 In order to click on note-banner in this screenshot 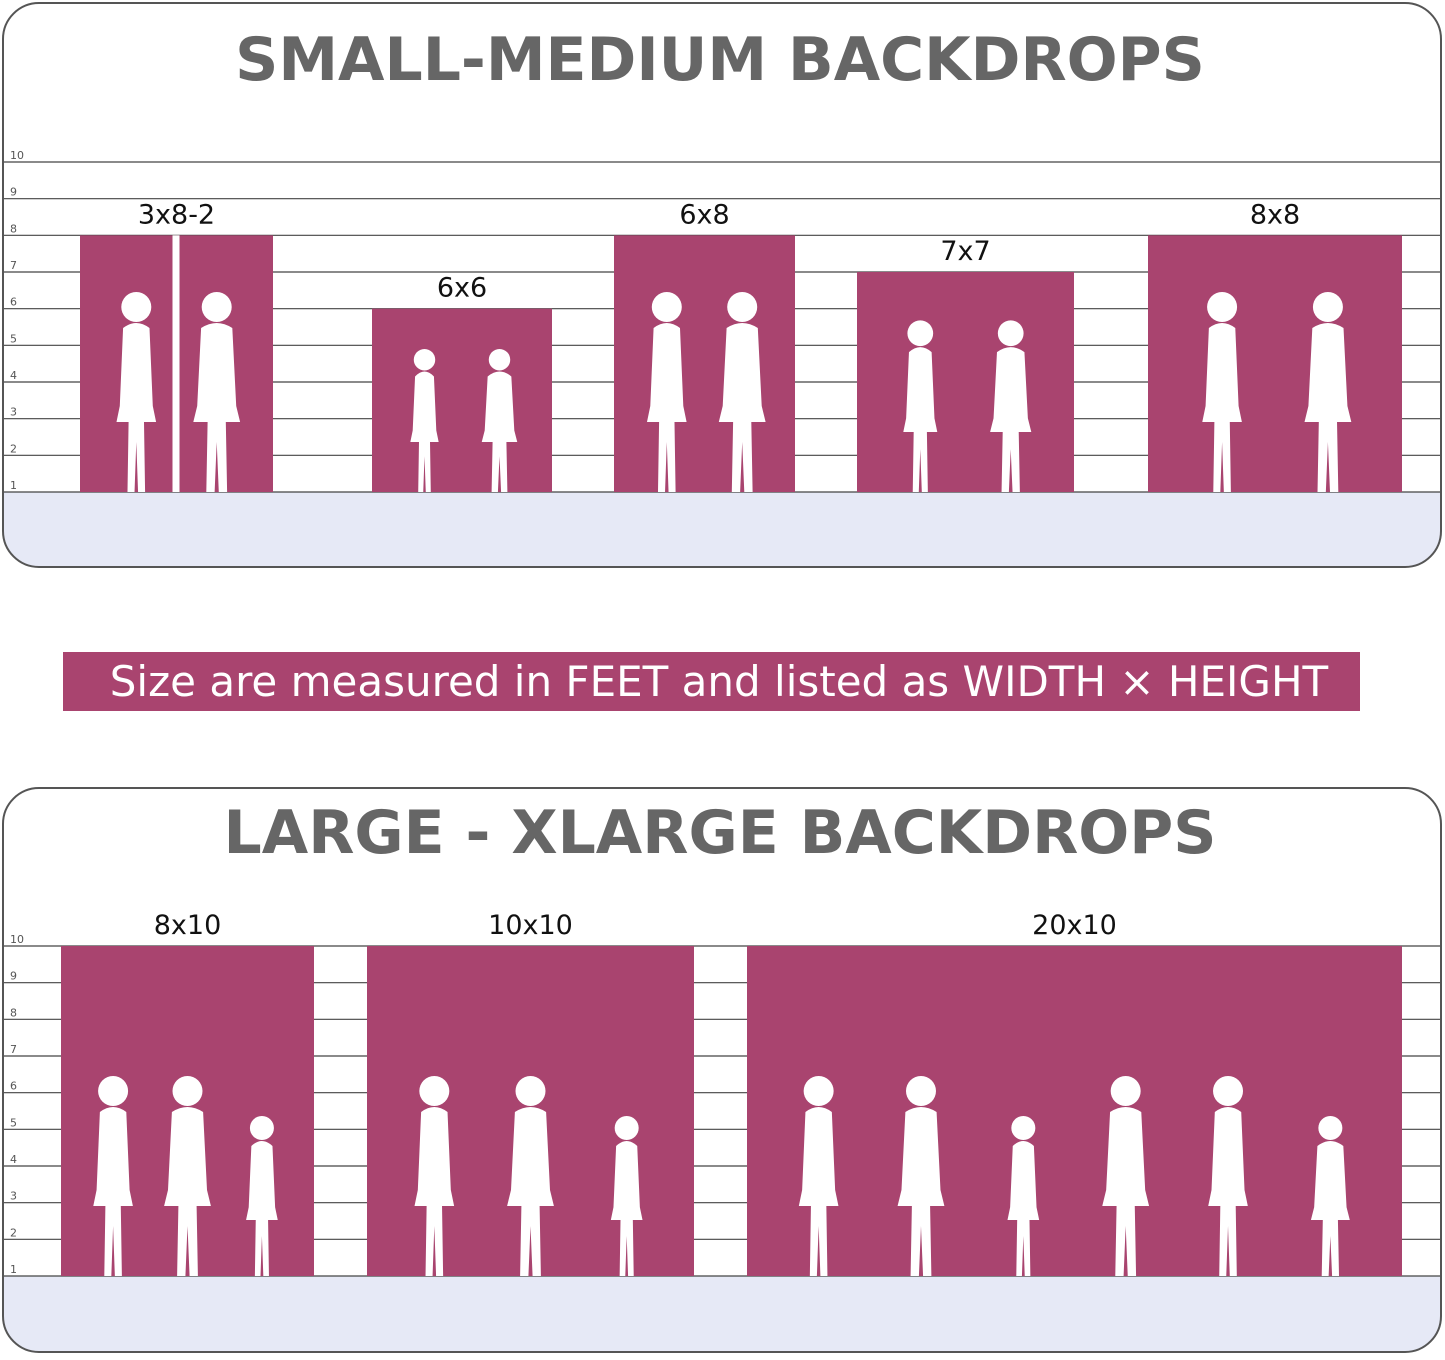, I will do `click(711, 681)`.